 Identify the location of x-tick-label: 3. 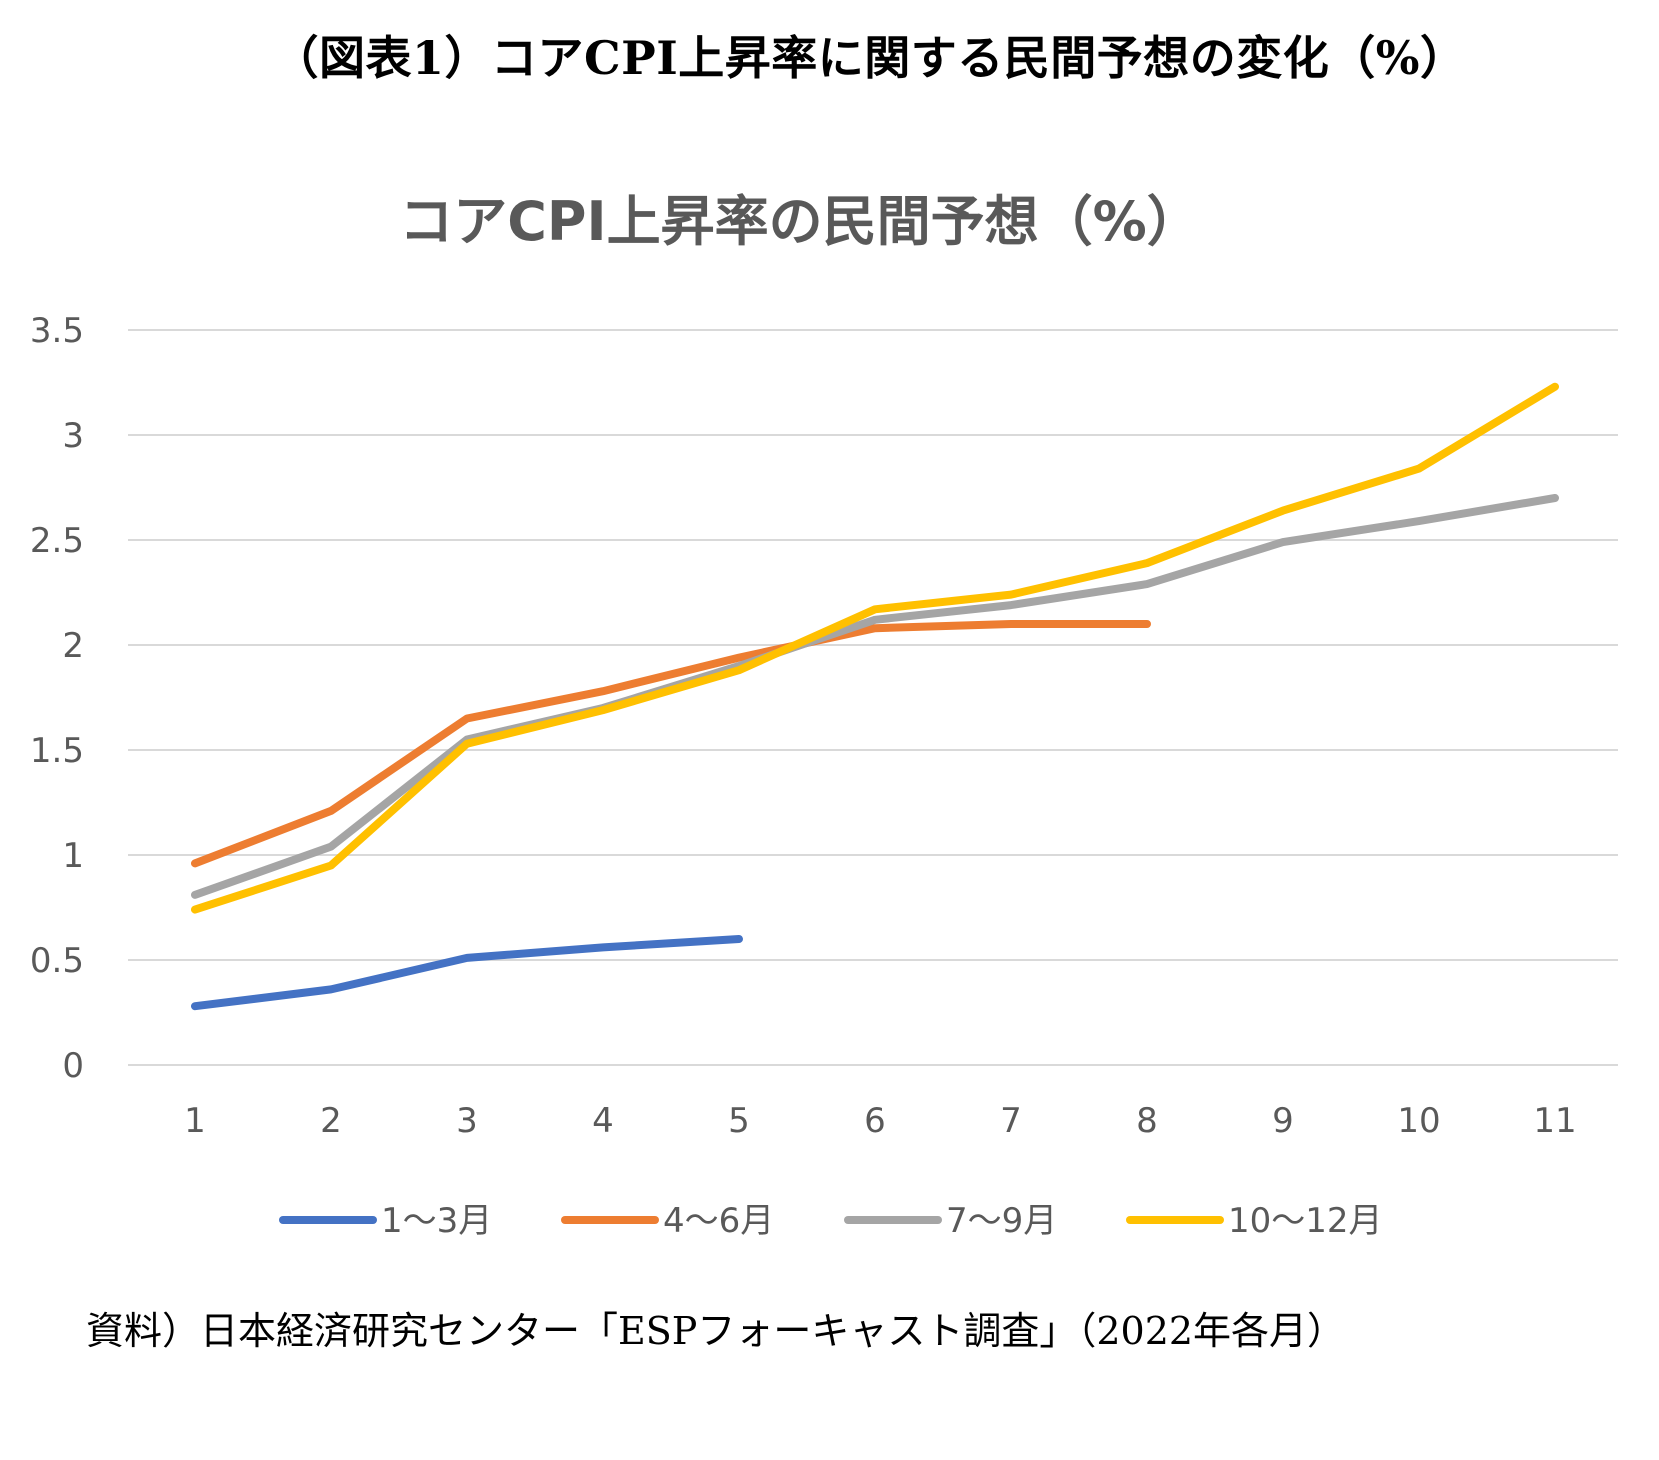
(467, 1121).